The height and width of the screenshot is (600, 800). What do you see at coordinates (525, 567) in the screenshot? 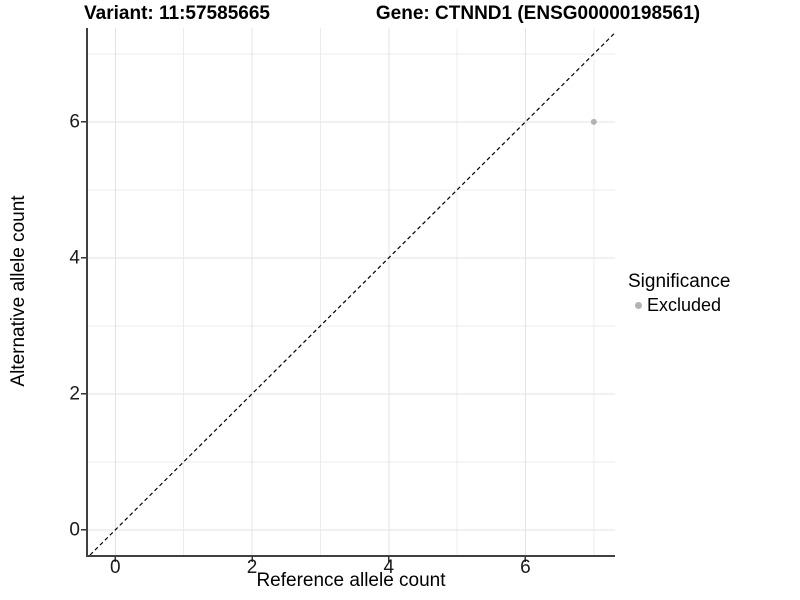
I see `x-tick-label: 6` at bounding box center [525, 567].